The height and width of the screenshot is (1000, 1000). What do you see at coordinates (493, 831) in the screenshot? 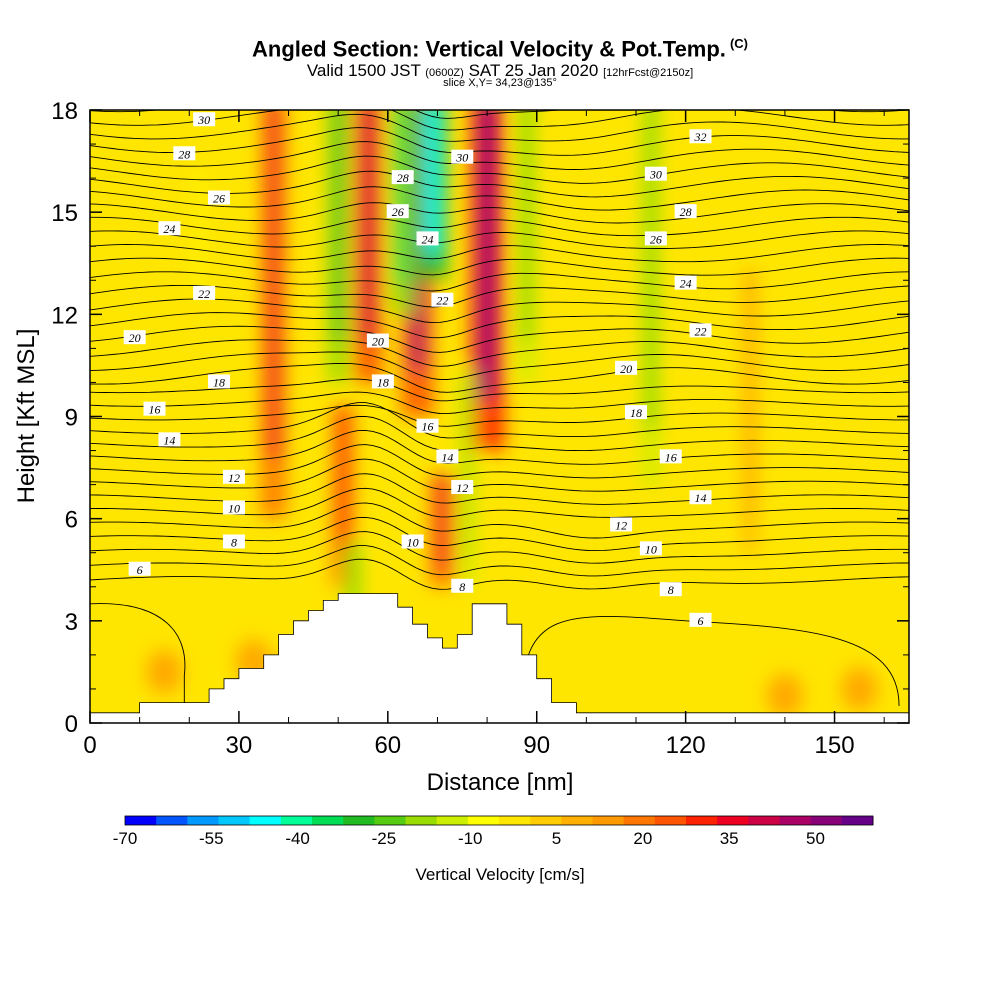
I see `colorbar: -70 -55 -40 -25 -10 5 20 35 50` at bounding box center [493, 831].